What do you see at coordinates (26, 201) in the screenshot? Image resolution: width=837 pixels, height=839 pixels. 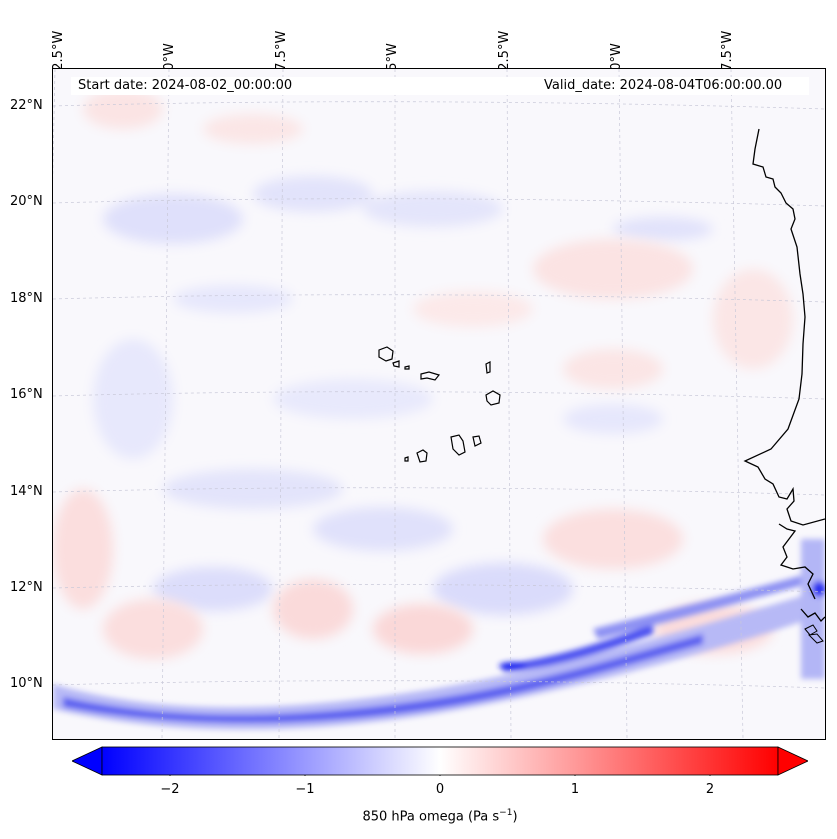 I see `lat-label-20n: 20°N` at bounding box center [26, 201].